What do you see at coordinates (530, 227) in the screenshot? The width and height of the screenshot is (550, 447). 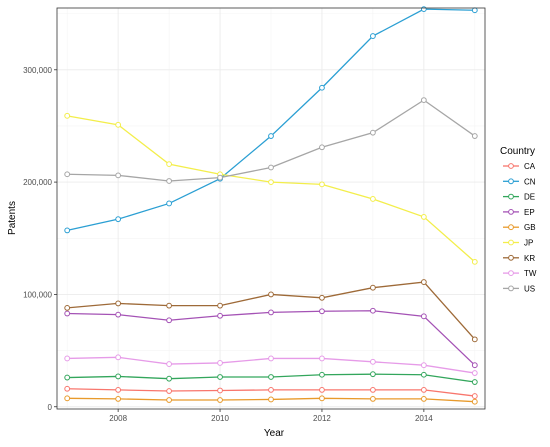 I see `legend-label: GB` at bounding box center [530, 227].